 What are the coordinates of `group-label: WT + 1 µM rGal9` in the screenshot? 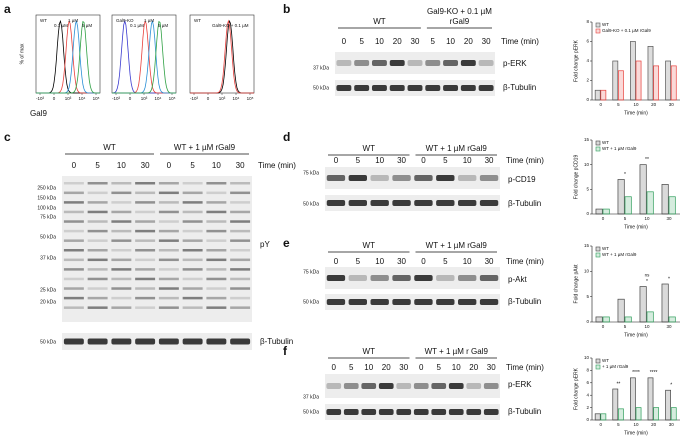 It's located at (457, 148).